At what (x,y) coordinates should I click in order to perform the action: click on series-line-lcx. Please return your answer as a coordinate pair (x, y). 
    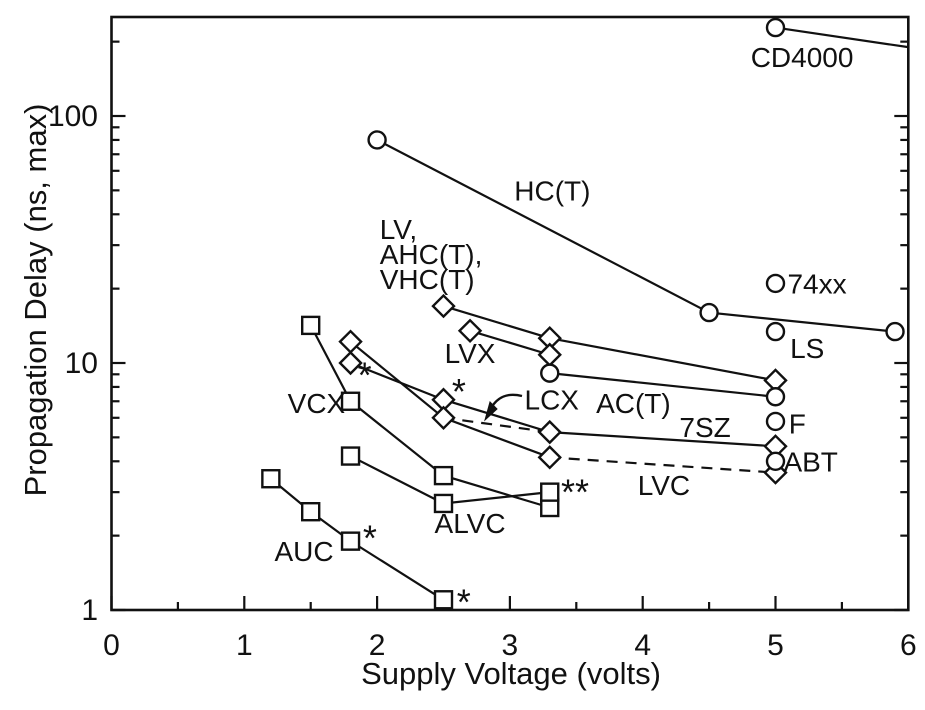
    Looking at the image, I should click on (496, 425).